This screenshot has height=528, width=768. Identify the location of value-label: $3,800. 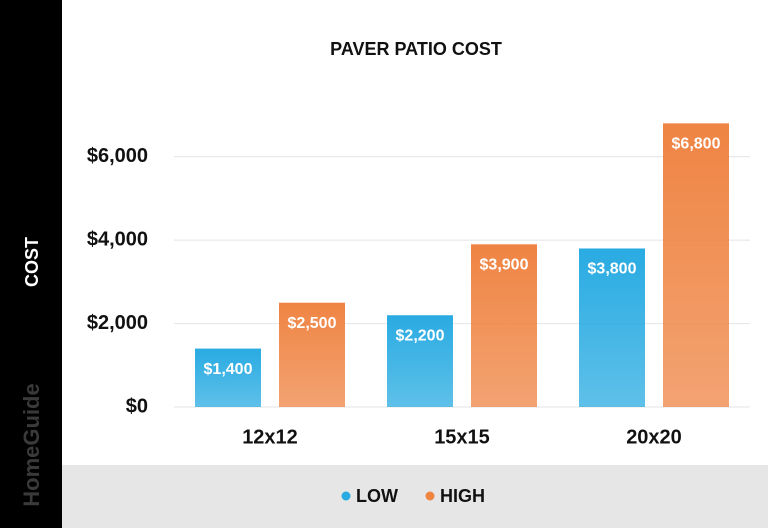
(612, 269).